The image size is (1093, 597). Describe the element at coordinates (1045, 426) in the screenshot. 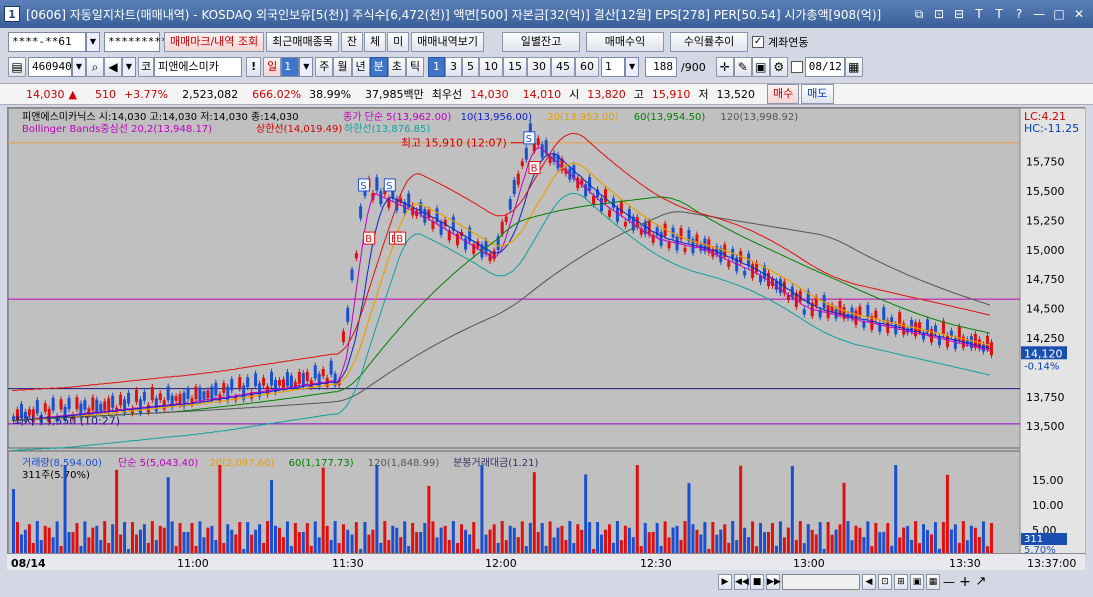

I see `price-tick-label: 13,500` at that location.